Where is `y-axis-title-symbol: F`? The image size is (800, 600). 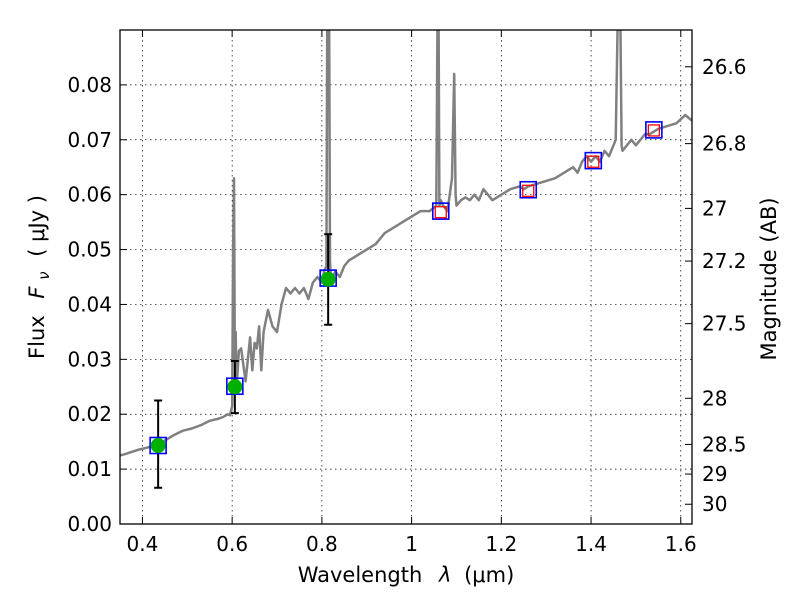 y-axis-title-symbol: F is located at coordinates (37, 292).